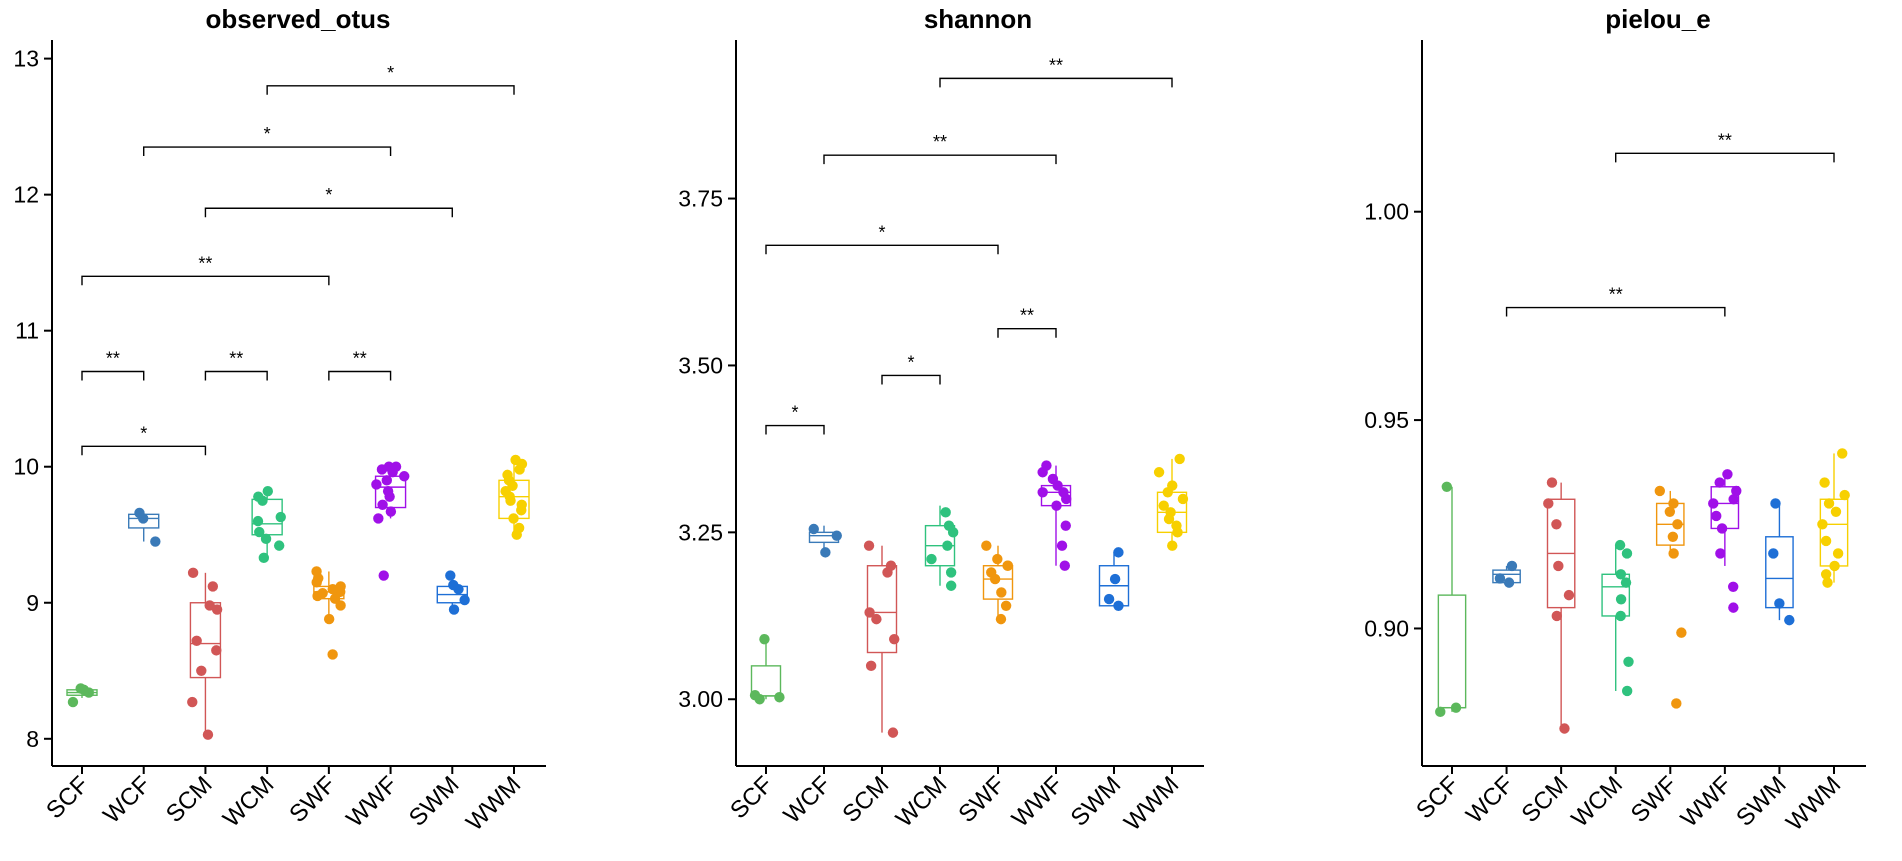 Image resolution: width=1902 pixels, height=861 pixels. Describe the element at coordinates (1037, 801) in the screenshot. I see `x-tick-label-wwf: WWF` at that location.